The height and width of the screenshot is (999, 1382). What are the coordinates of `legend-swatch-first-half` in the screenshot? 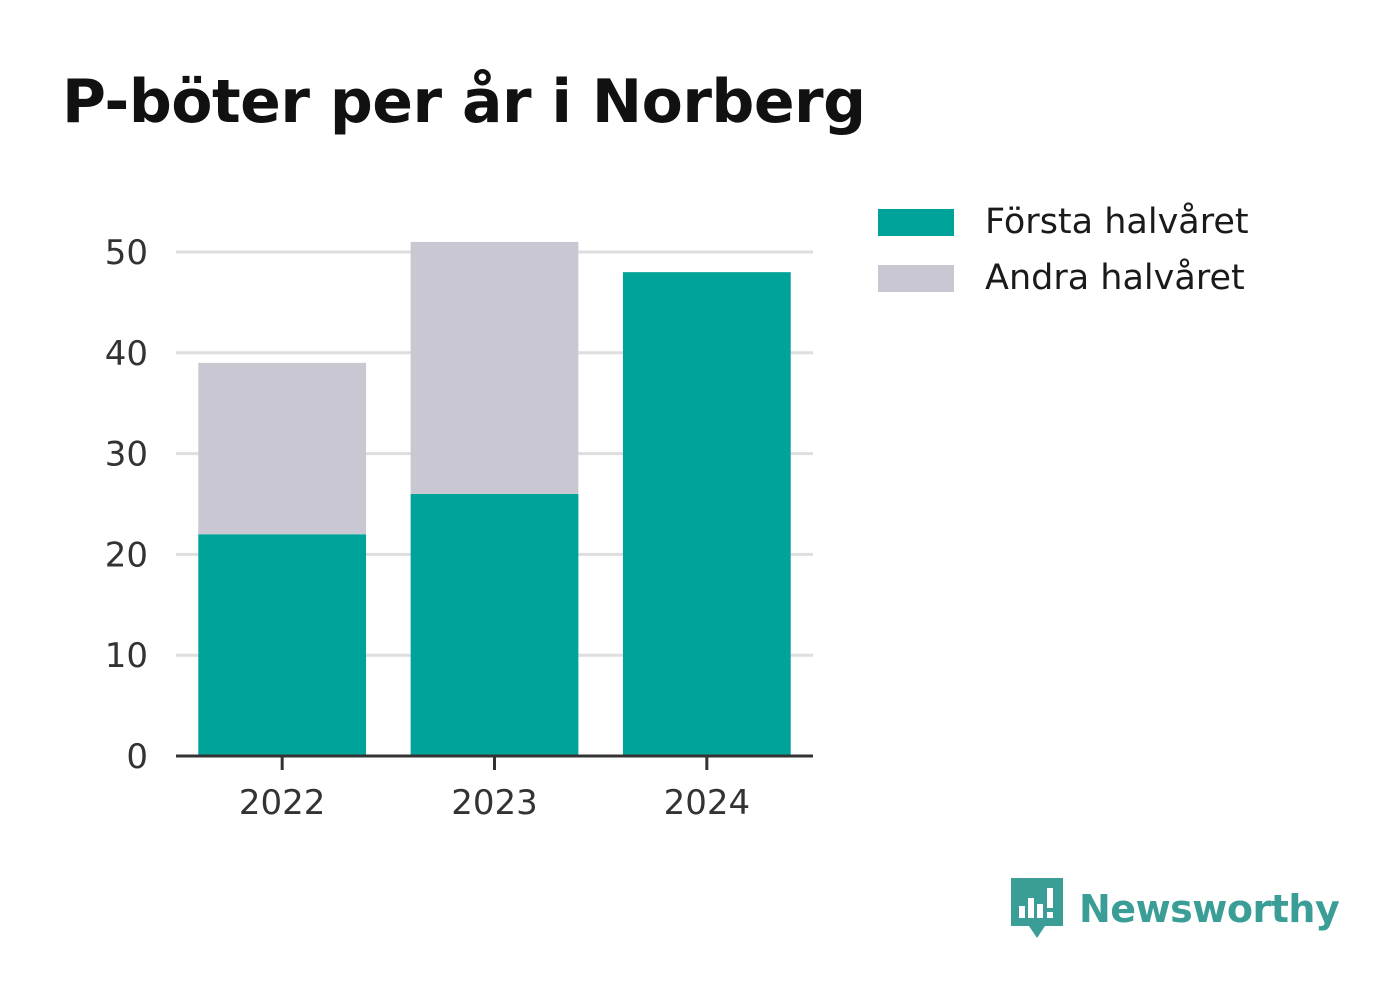 It's located at (916, 222).